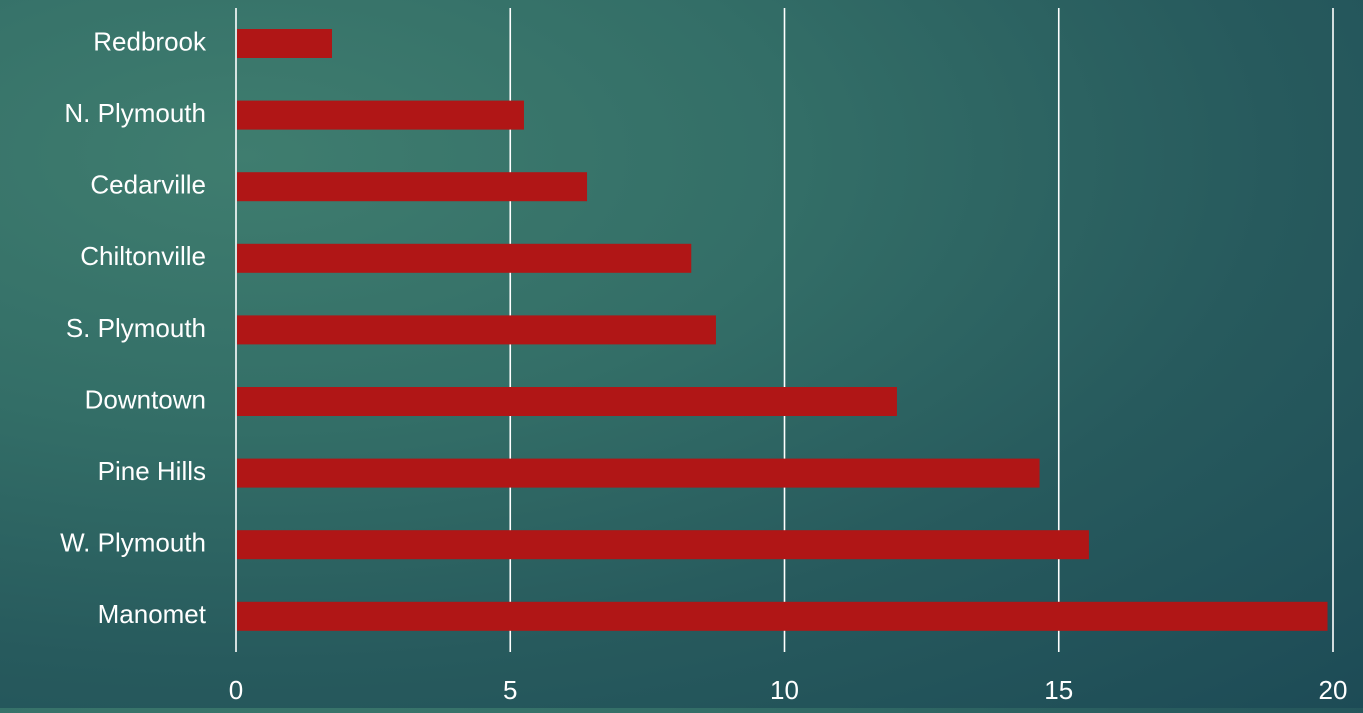 This screenshot has height=713, width=1363. Describe the element at coordinates (148, 185) in the screenshot. I see `category-label: Cedarville` at that location.